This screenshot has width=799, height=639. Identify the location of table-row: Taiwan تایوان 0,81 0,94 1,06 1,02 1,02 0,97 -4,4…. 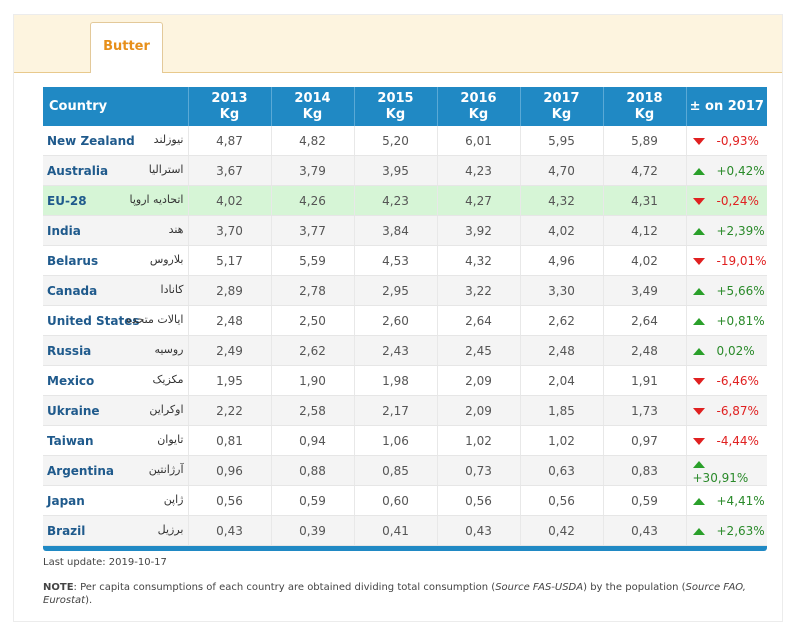
(405, 440).